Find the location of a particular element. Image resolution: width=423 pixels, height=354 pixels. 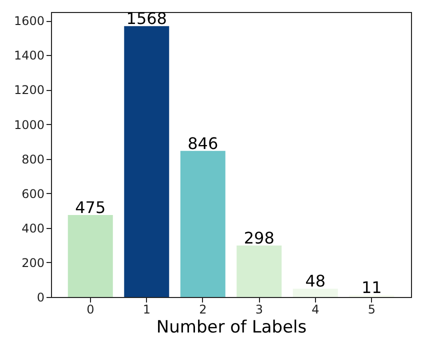

data-label: 1568 is located at coordinates (146, 18).